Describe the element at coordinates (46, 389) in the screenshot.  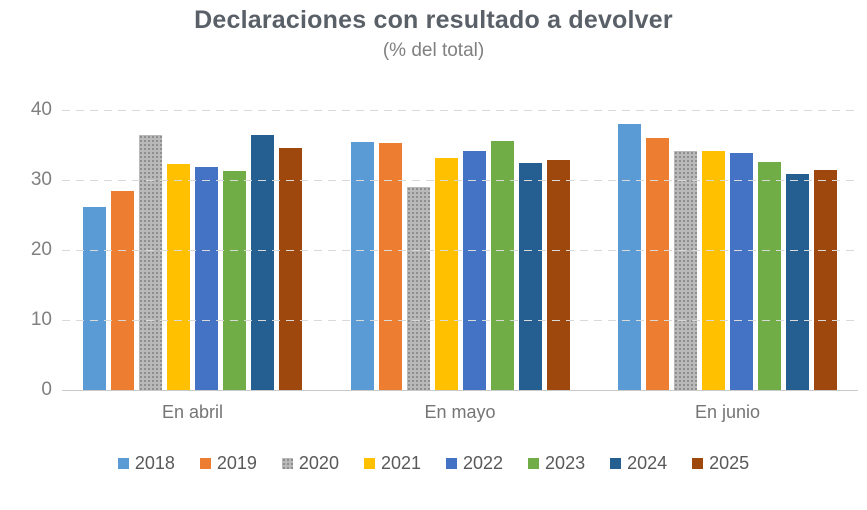
I see `y-tick-label-0: 0` at that location.